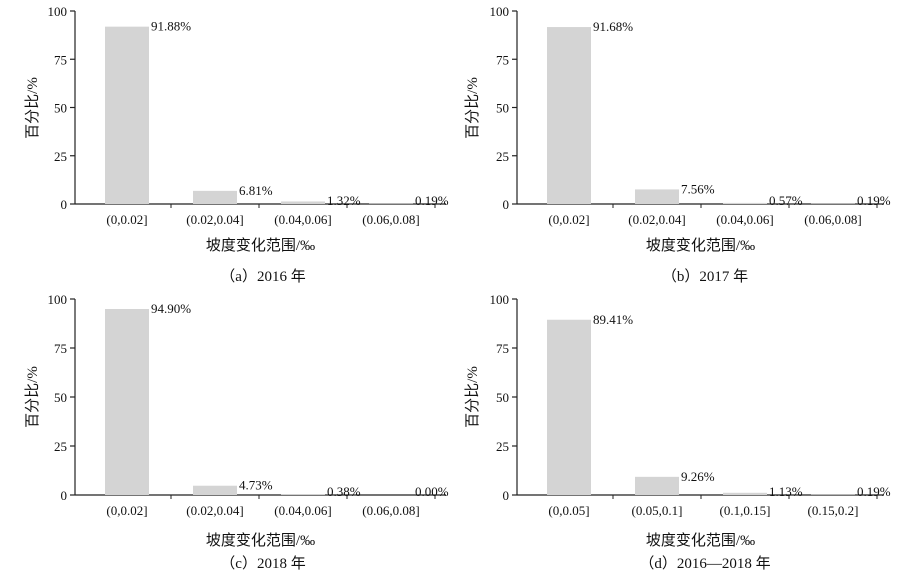 This screenshot has height=578, width=899. I want to click on data-label: 0.00%, so click(432, 491).